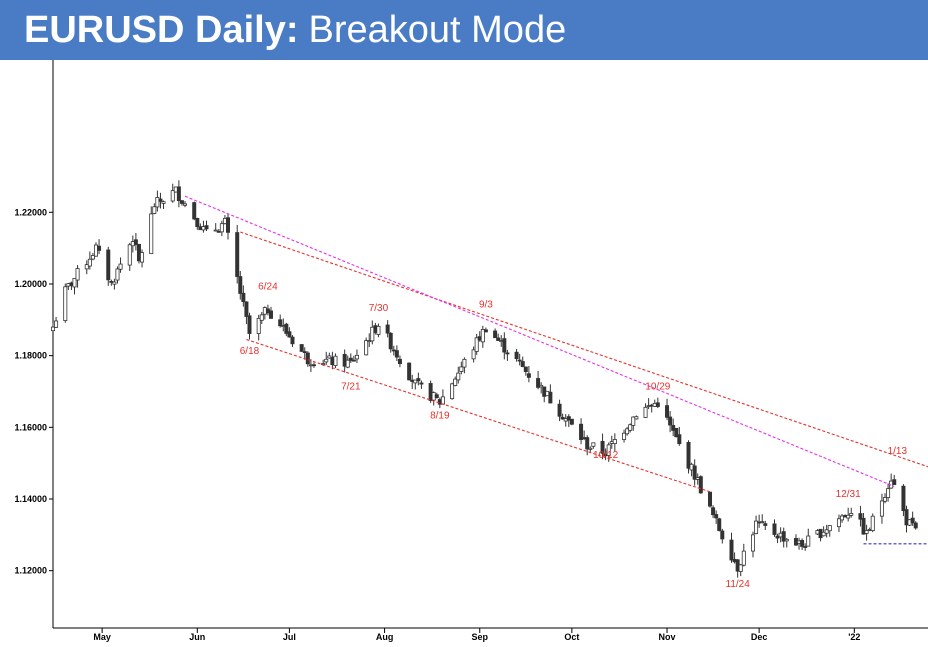 The height and width of the screenshot is (647, 928). I want to click on chart-title-bar: EURUSD Daily: Breakout Mode, so click(464, 30).